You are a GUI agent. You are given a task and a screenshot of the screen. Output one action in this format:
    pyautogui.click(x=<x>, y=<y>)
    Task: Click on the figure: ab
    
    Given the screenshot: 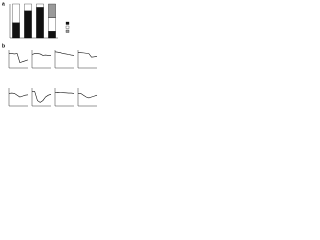 What is the action you would take?
    pyautogui.click(x=50, y=54)
    